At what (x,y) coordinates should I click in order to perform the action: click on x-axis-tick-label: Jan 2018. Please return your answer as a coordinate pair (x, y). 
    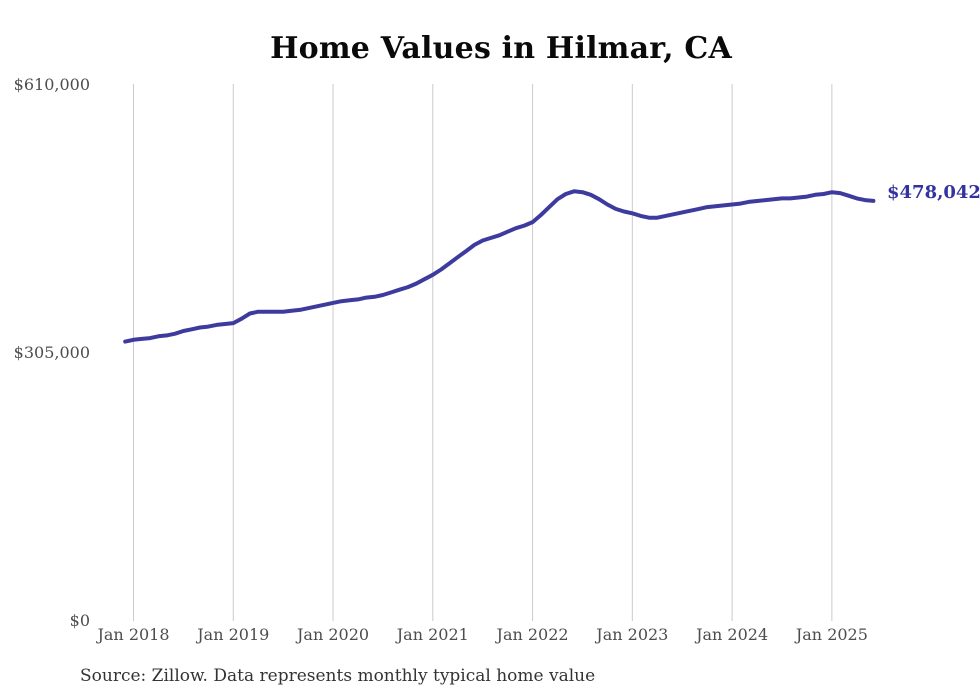
    Looking at the image, I should click on (133, 634).